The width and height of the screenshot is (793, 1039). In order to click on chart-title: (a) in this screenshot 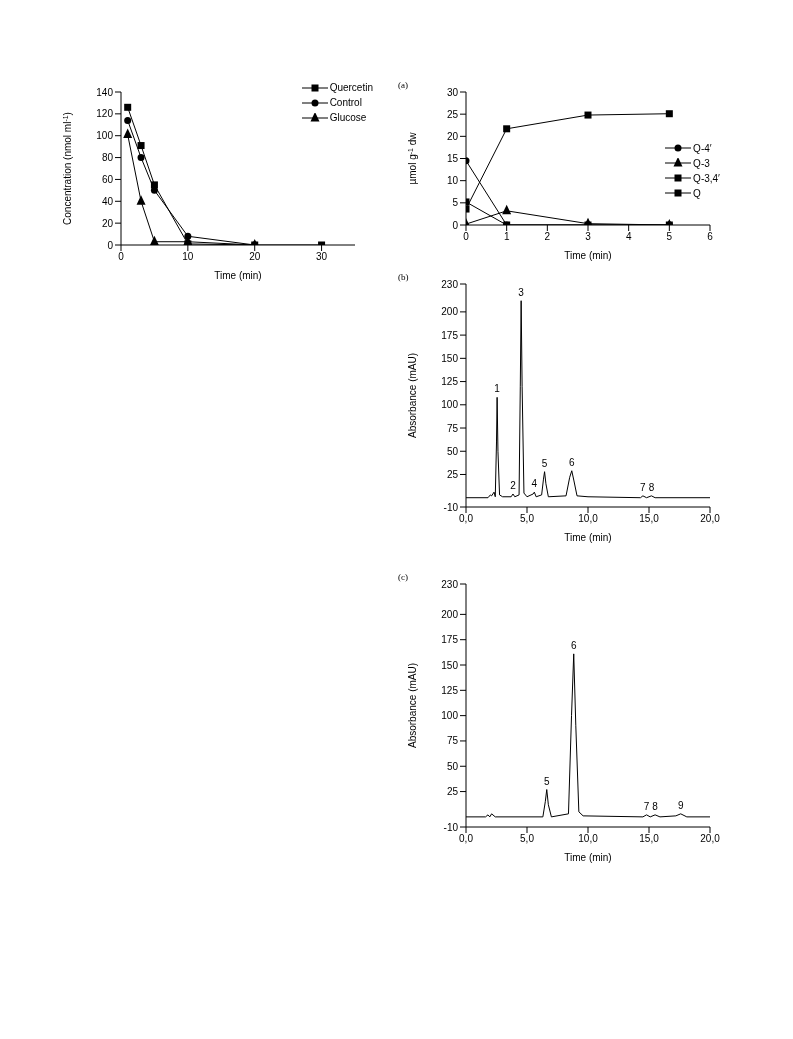, I will do `click(403, 85)`.